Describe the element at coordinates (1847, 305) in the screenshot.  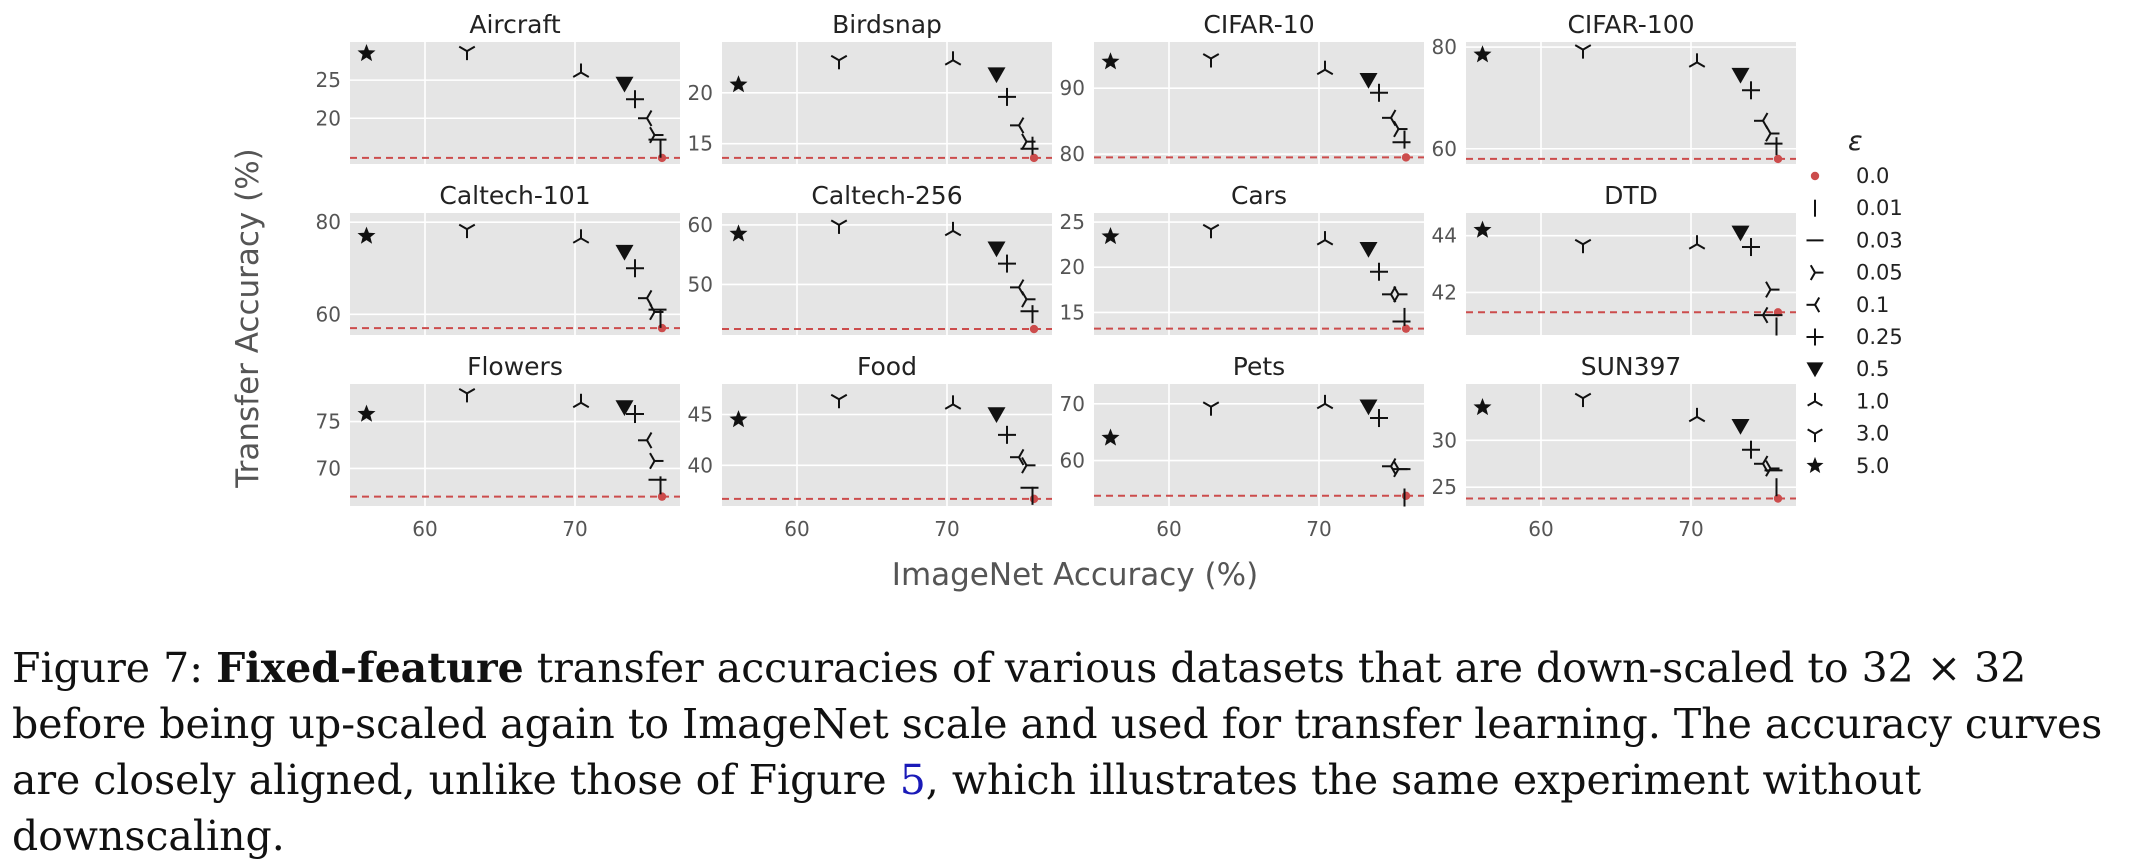
I see `legend-entry: 0.1` at that location.